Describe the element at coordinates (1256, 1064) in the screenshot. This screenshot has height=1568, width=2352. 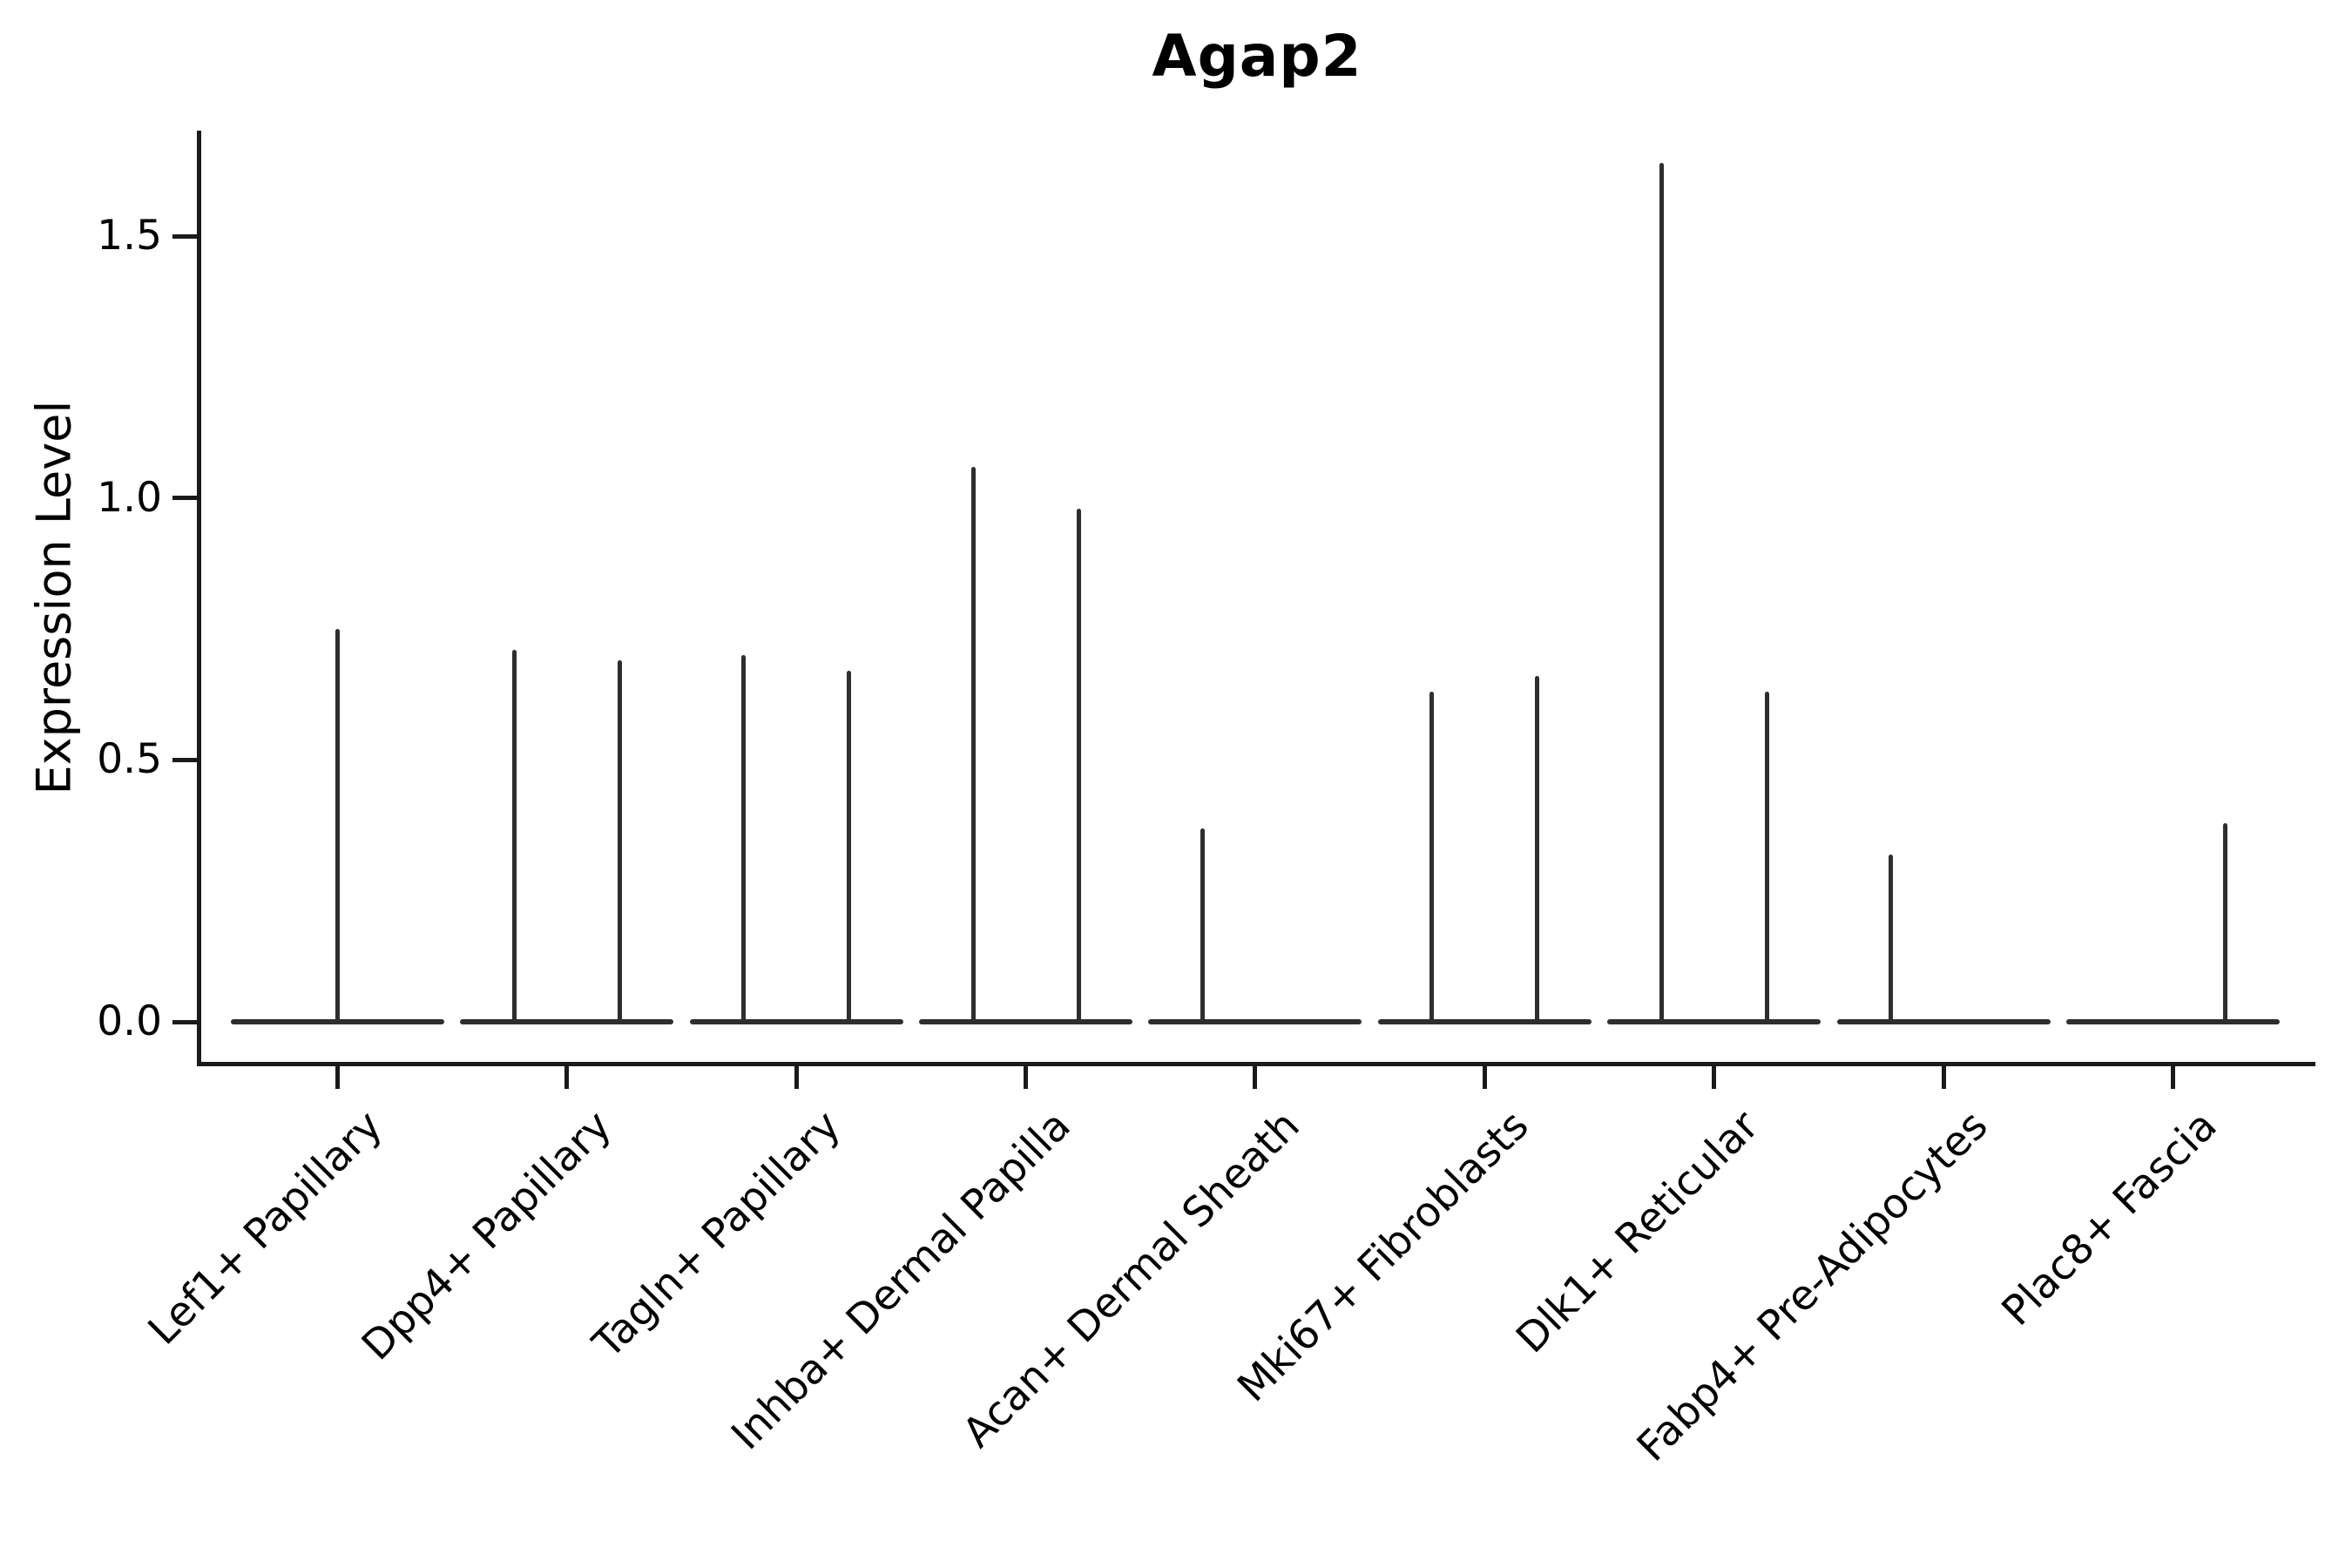
I see `x-axis-spine` at that location.